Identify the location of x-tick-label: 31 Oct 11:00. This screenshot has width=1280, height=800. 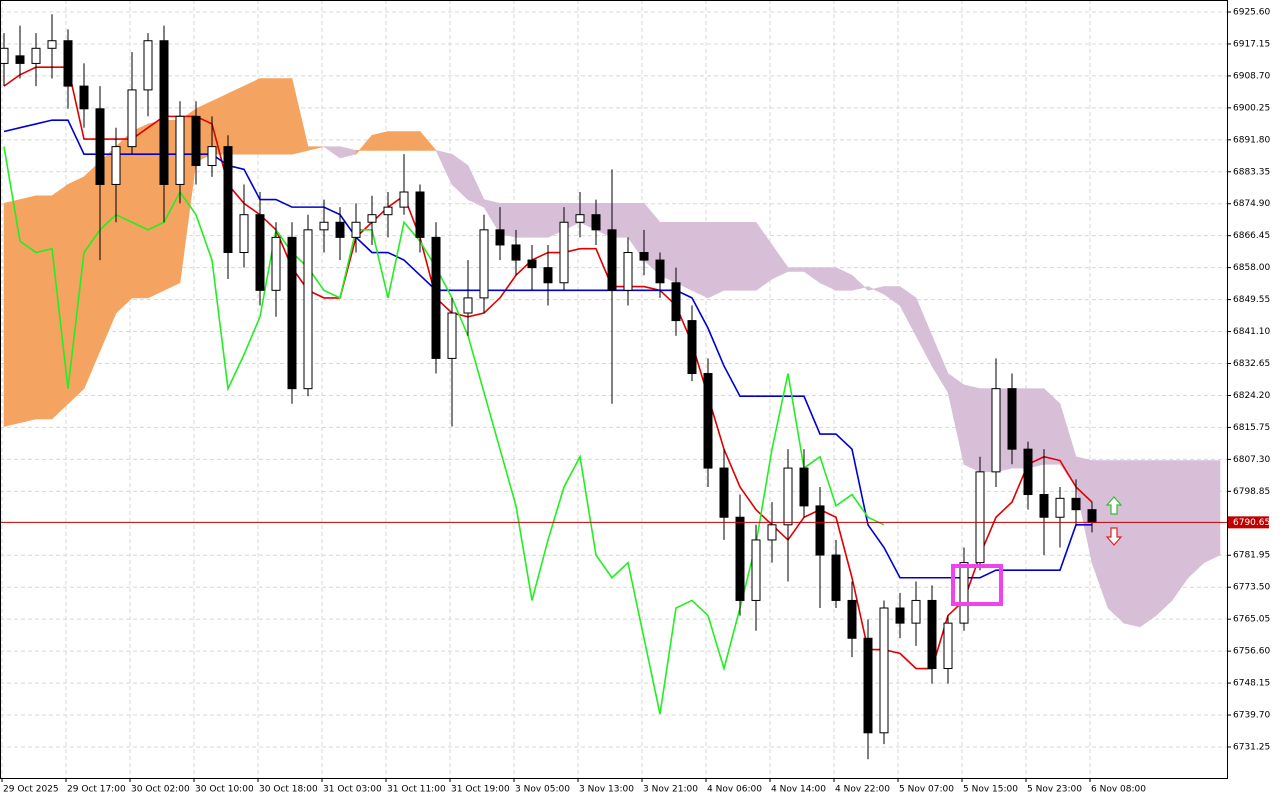
(416, 790).